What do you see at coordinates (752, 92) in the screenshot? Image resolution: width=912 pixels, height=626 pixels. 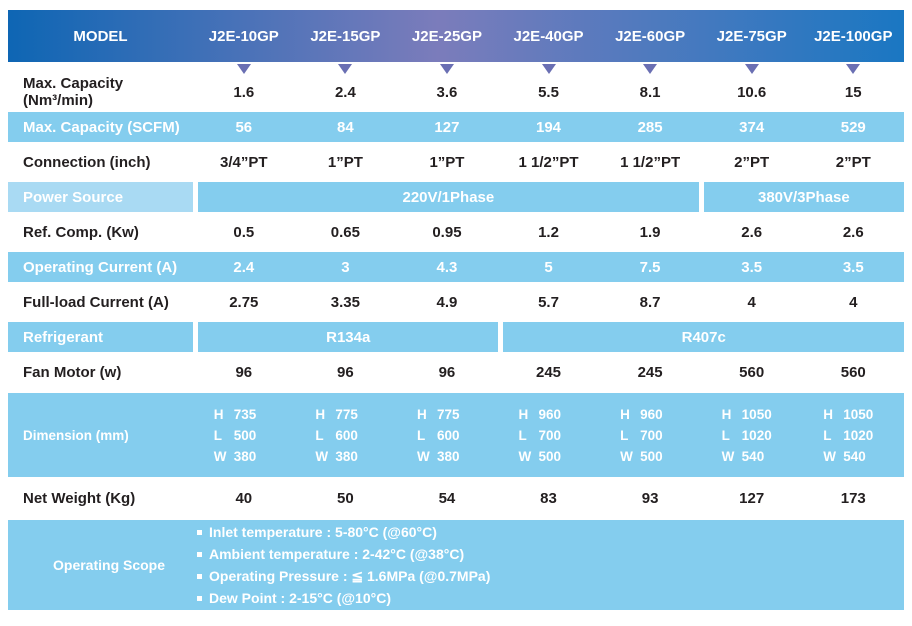 I see `value-cell: 10.6` at bounding box center [752, 92].